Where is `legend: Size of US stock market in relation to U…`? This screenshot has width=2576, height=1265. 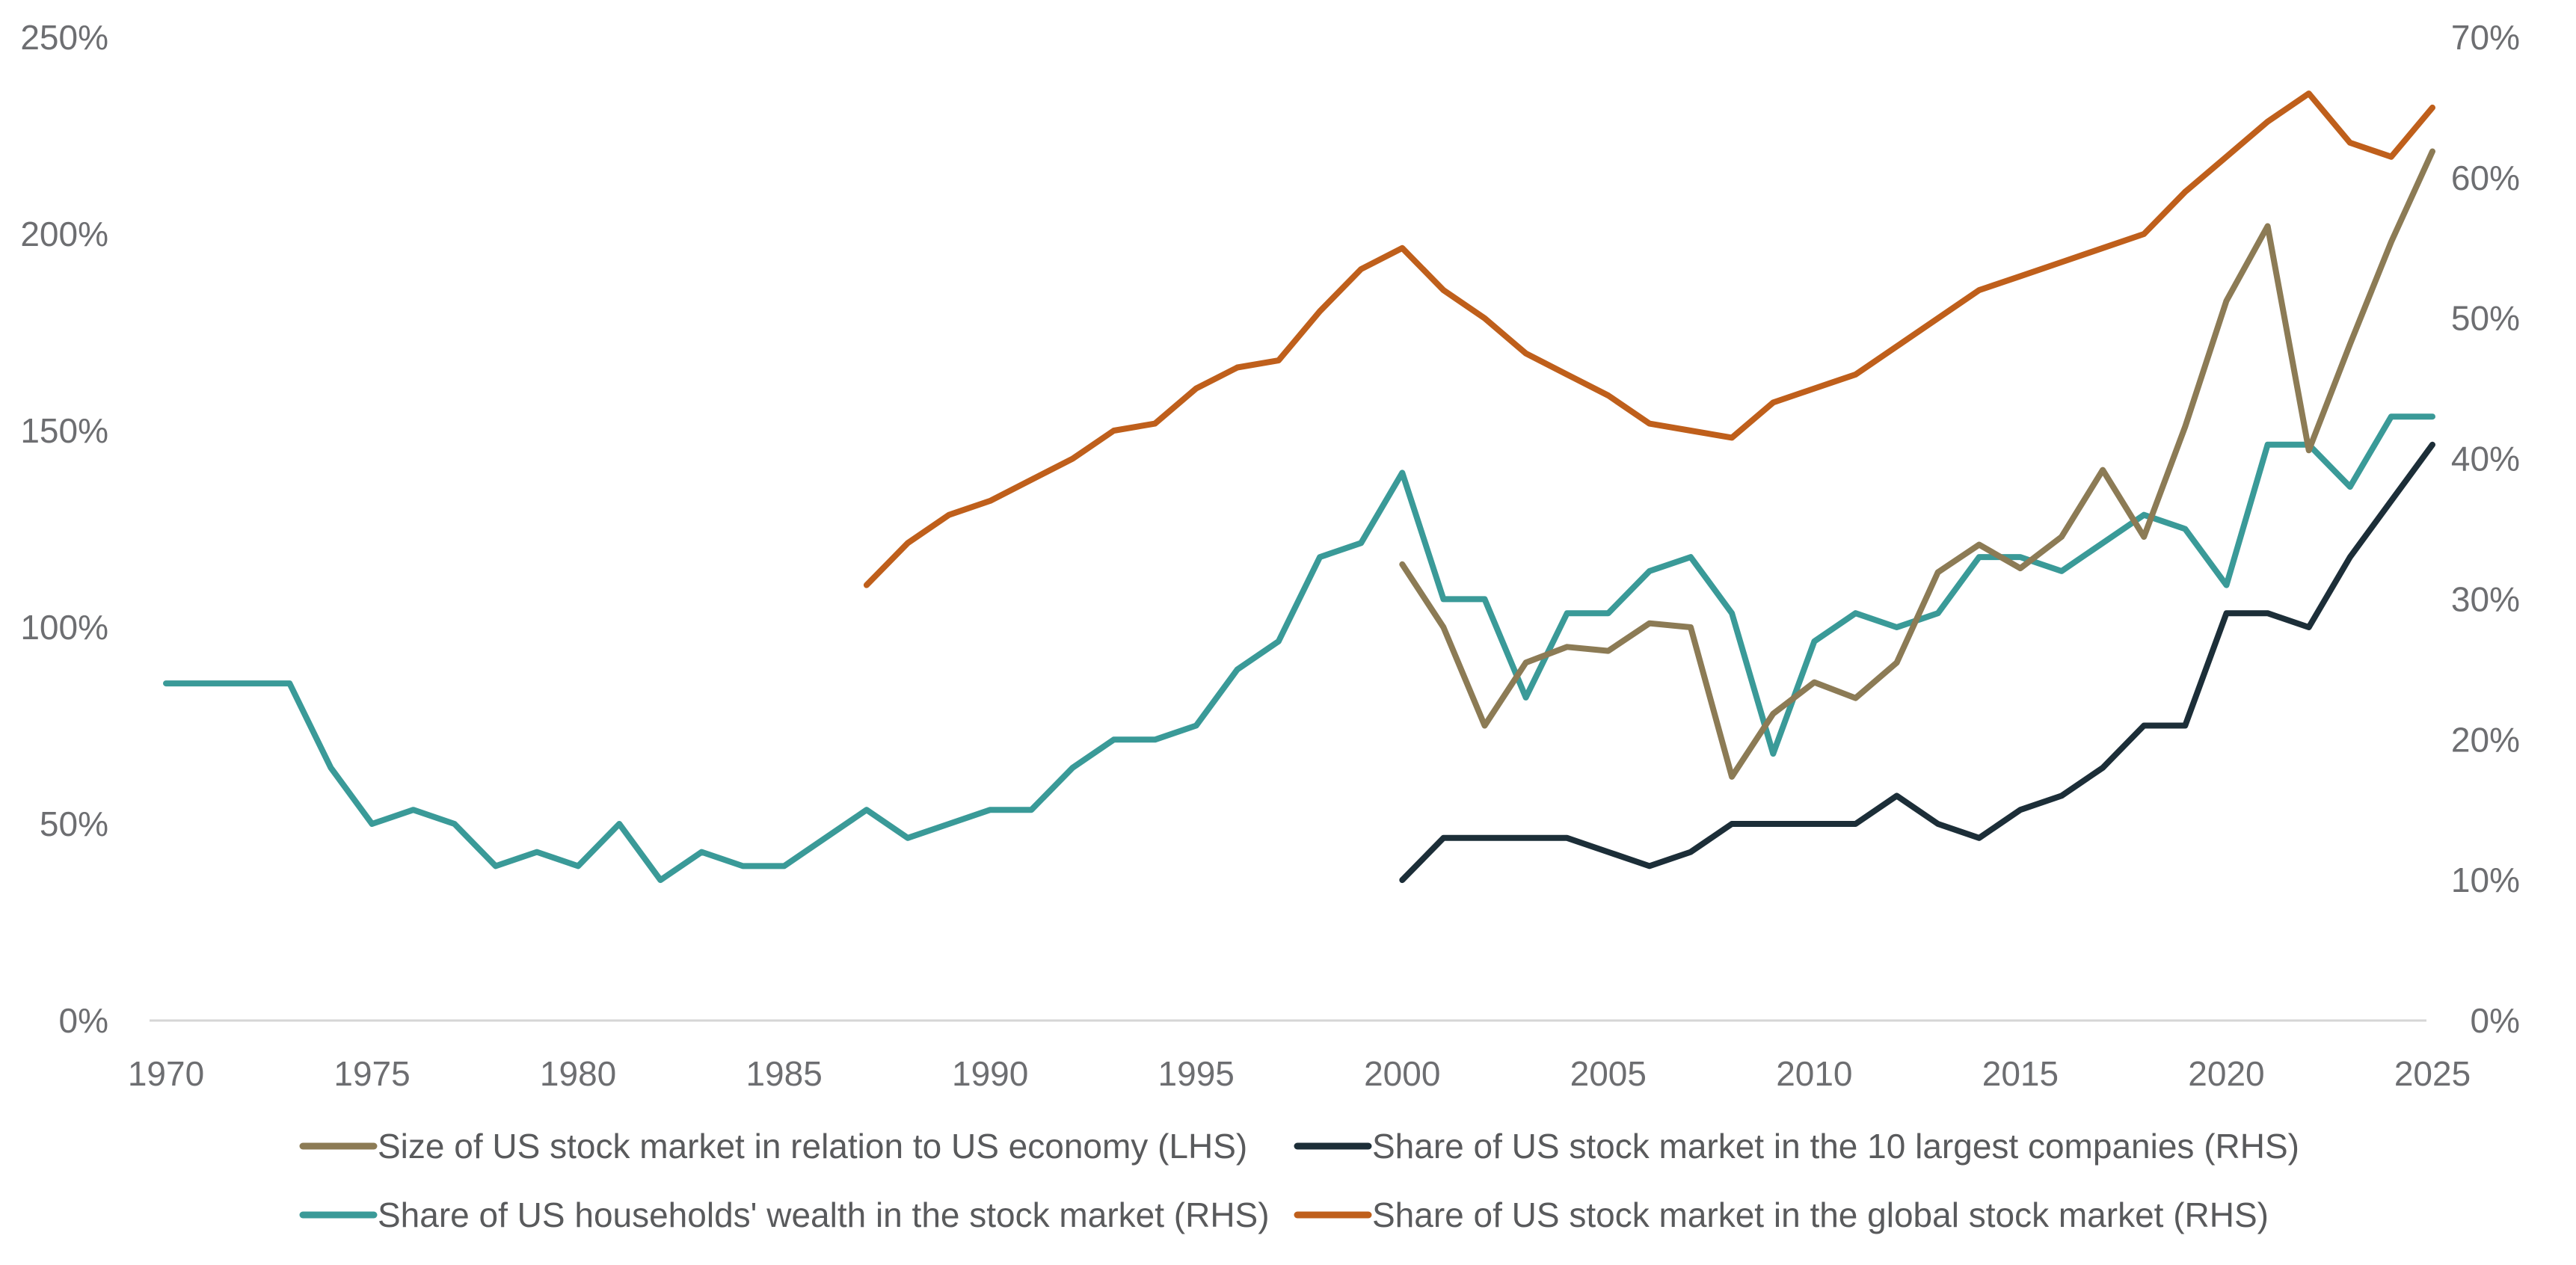 legend: Size of US stock market in relation to U… is located at coordinates (1299, 1180).